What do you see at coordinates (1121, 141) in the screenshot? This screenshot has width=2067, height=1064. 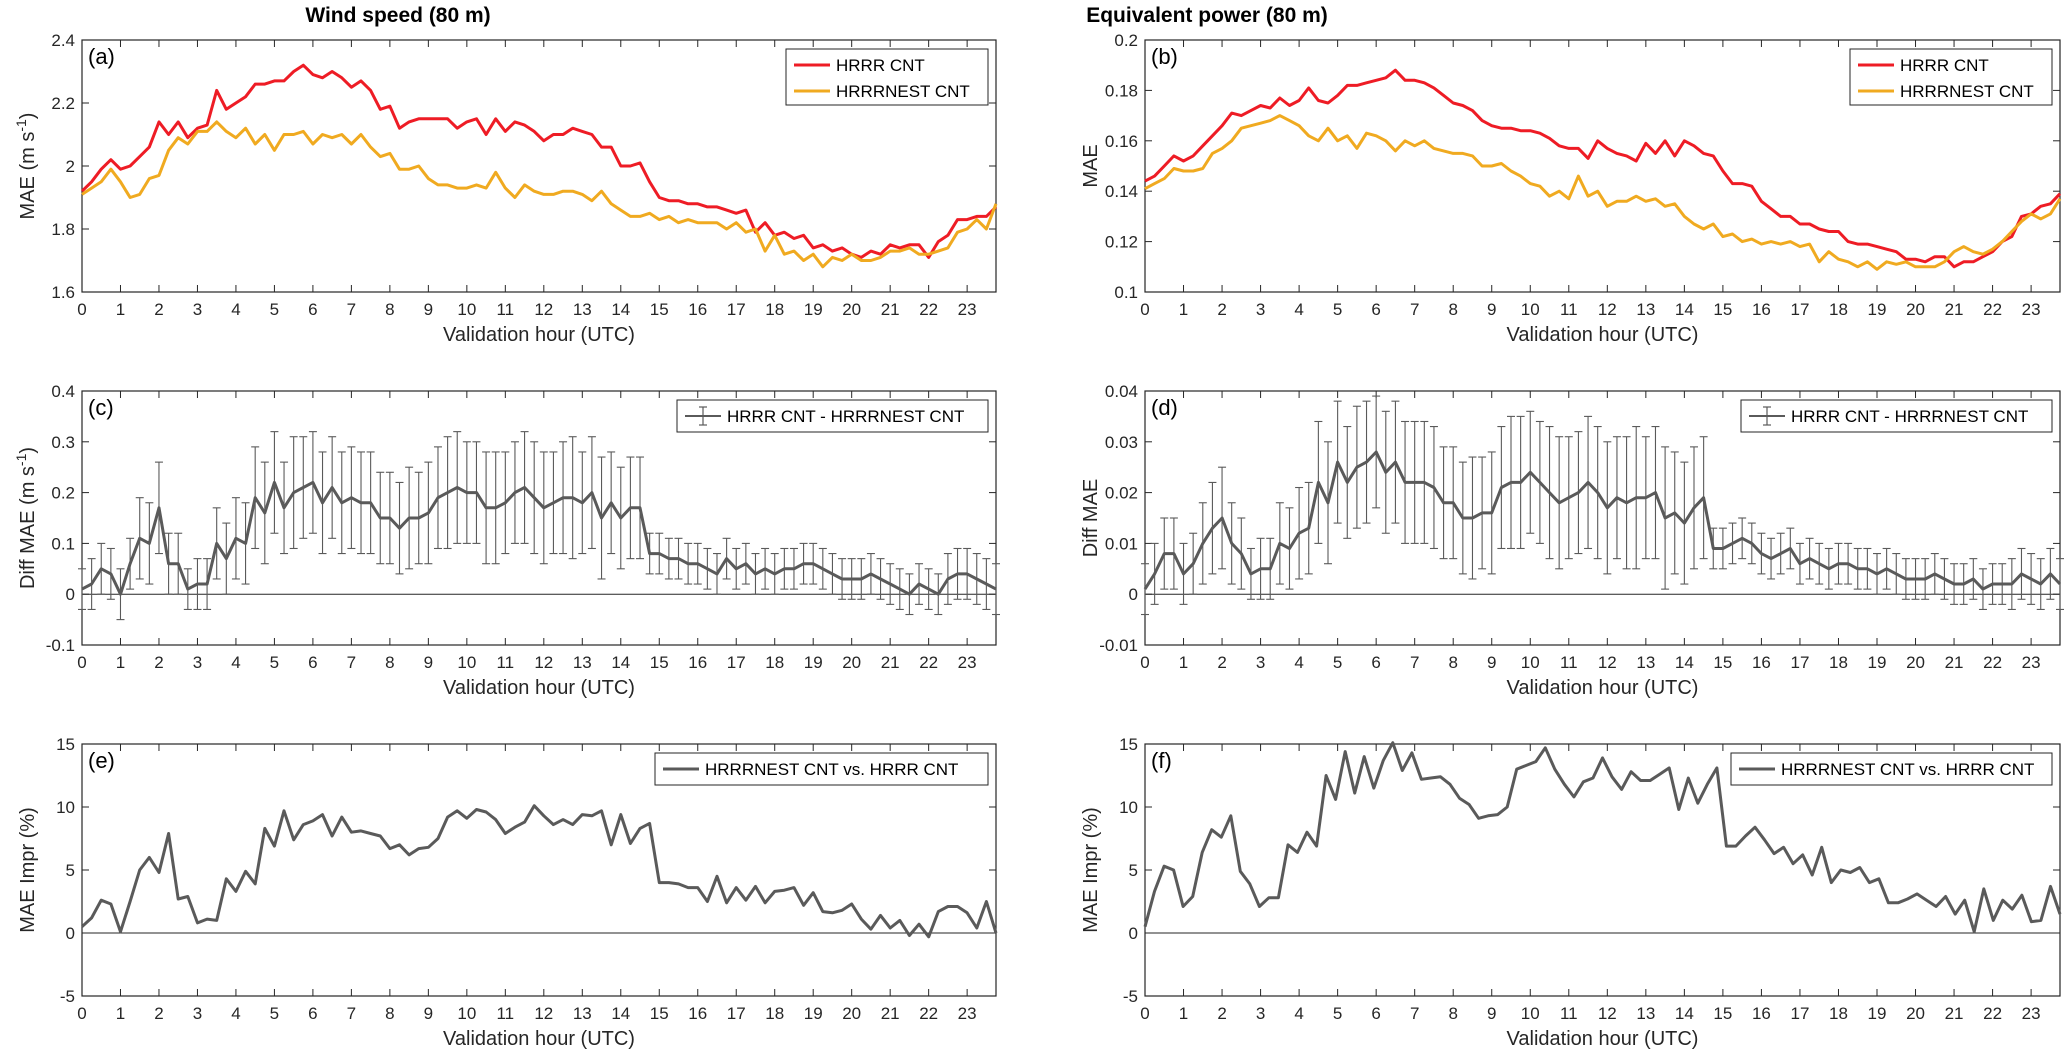 I see `y-tick-label: 0.16` at bounding box center [1121, 141].